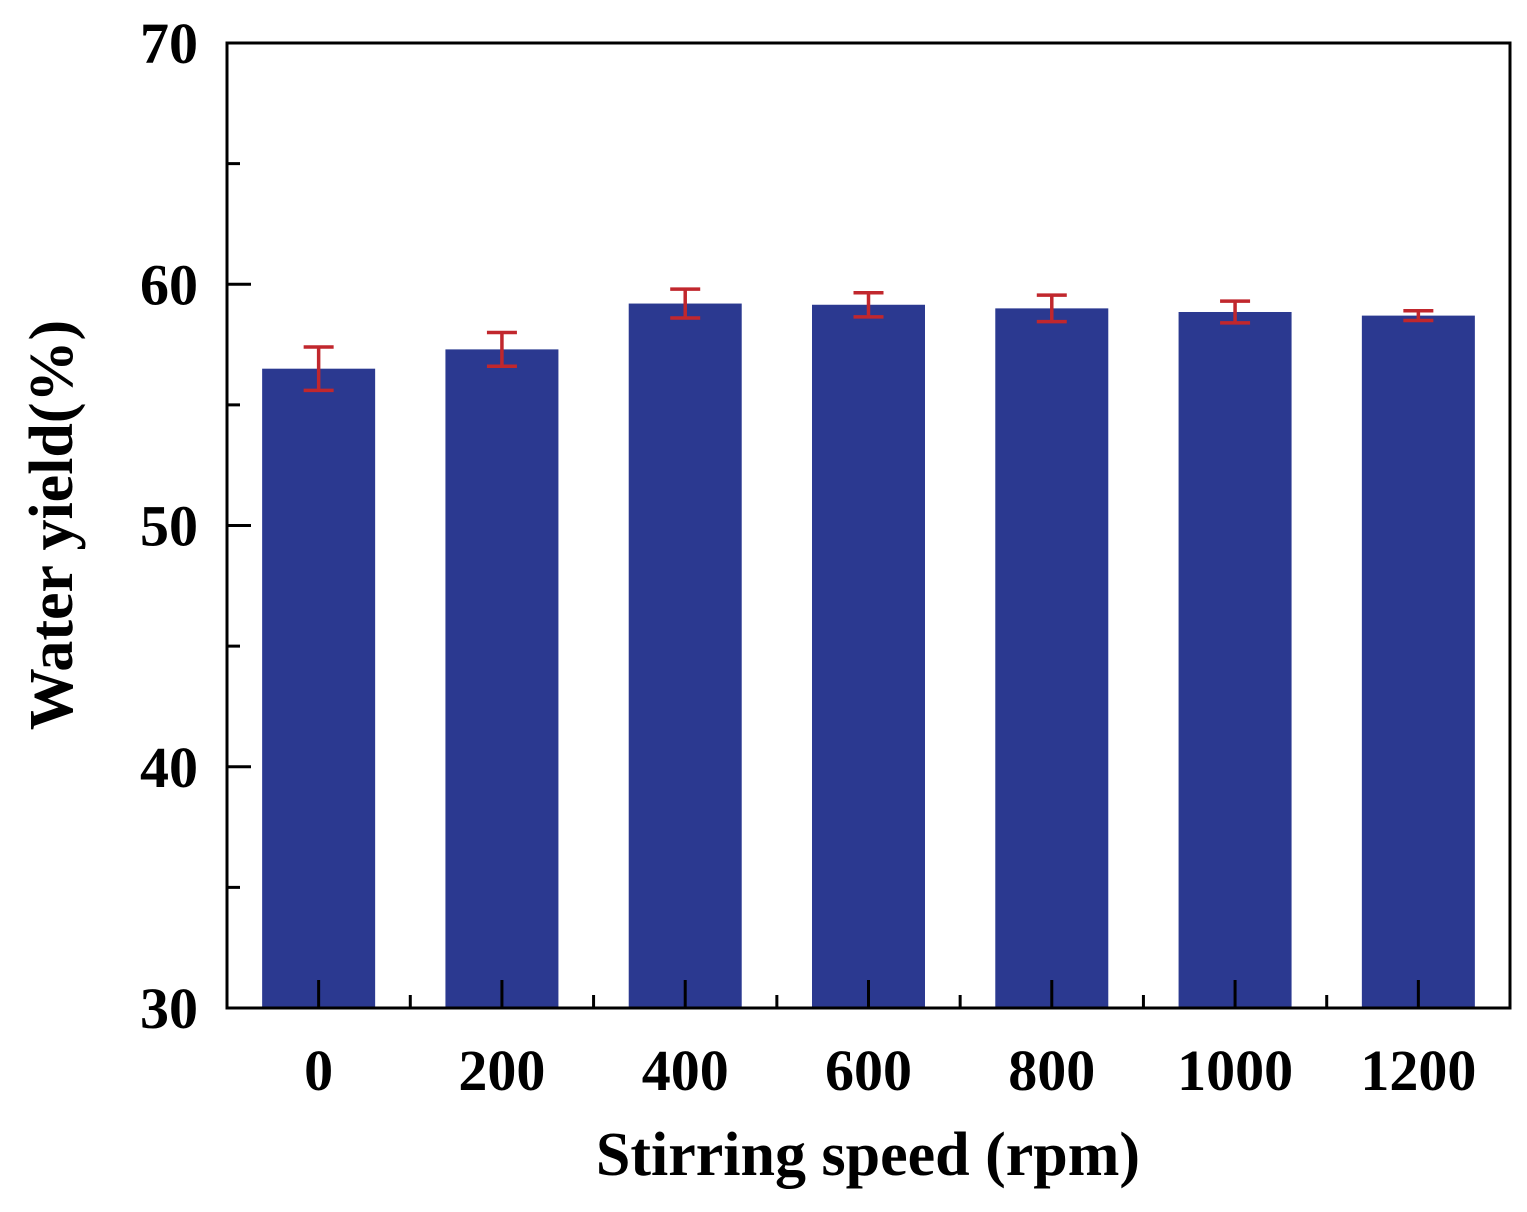  What do you see at coordinates (1235, 1070) in the screenshot?
I see `x-tick-label: 1000` at bounding box center [1235, 1070].